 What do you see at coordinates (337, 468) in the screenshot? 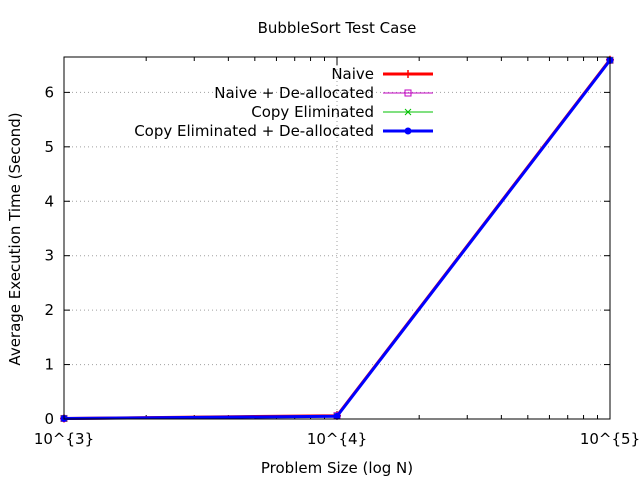
I see `x-axis-label: Problem Size (log N)` at bounding box center [337, 468].